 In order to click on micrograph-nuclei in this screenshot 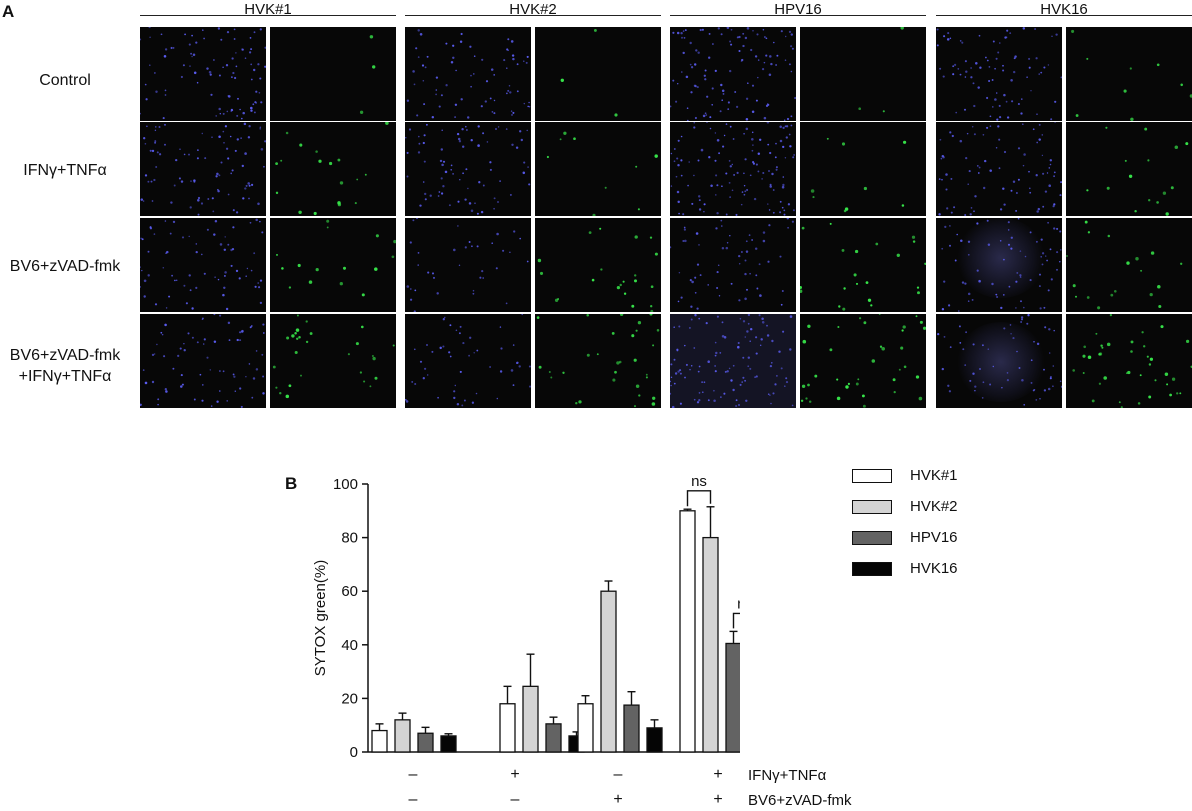, I will do `click(468, 361)`.